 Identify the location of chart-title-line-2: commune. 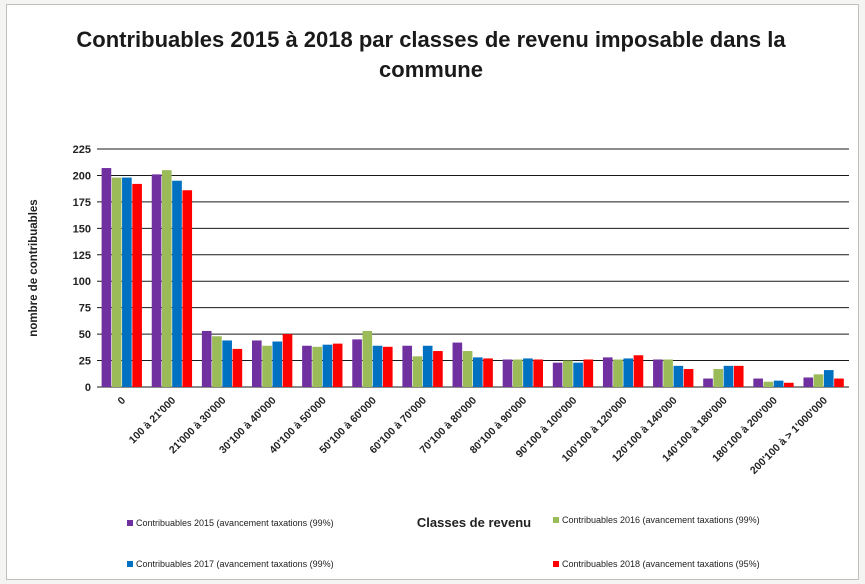
(431, 69).